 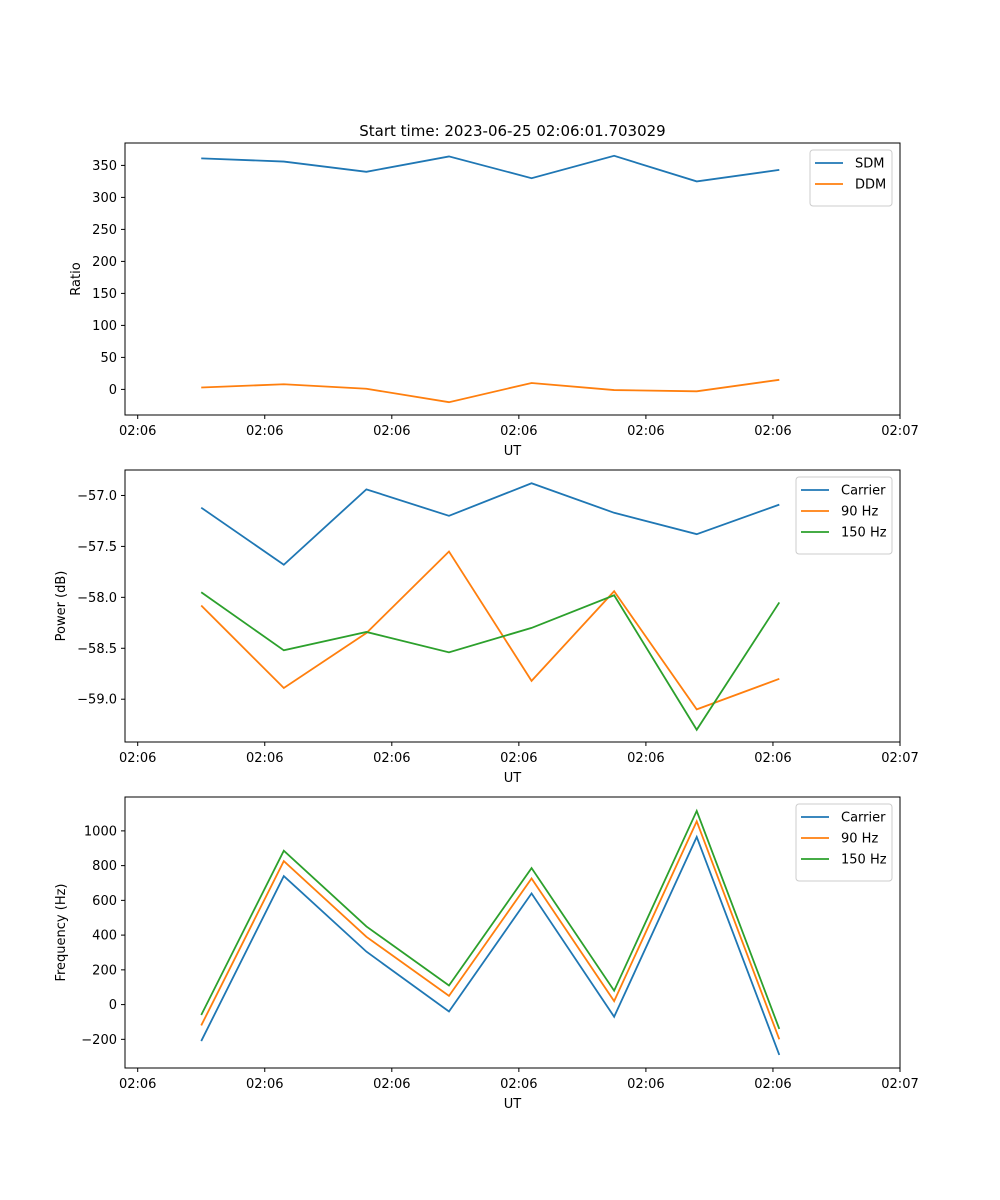 I want to click on legend-label: SDM, so click(x=869, y=164).